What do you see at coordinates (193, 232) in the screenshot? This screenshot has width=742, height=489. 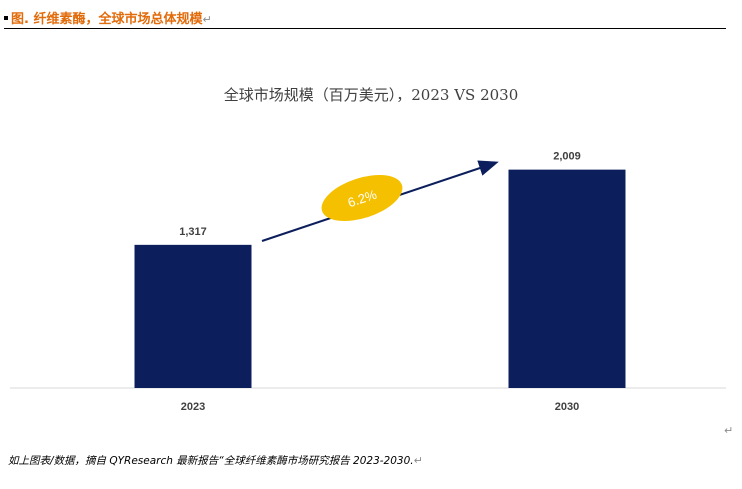 I see `data-label-2023: 1,317` at bounding box center [193, 232].